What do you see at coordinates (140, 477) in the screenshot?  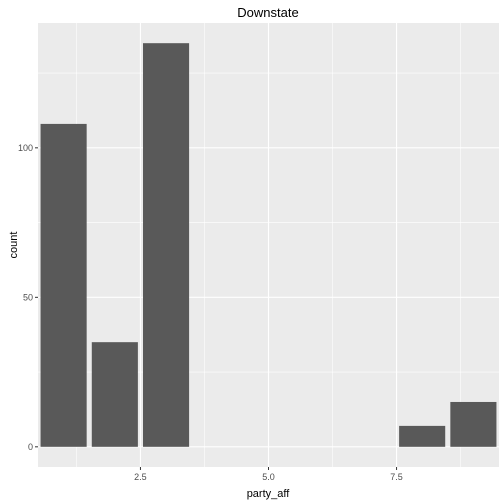 I see `x-tick-label: 2.5` at bounding box center [140, 477].